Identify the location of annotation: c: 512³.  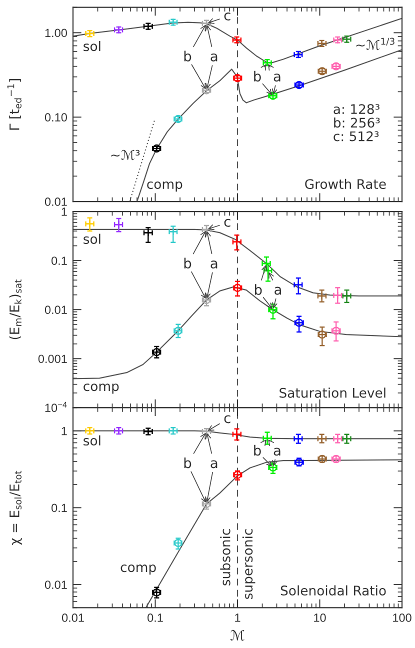
(356, 136).